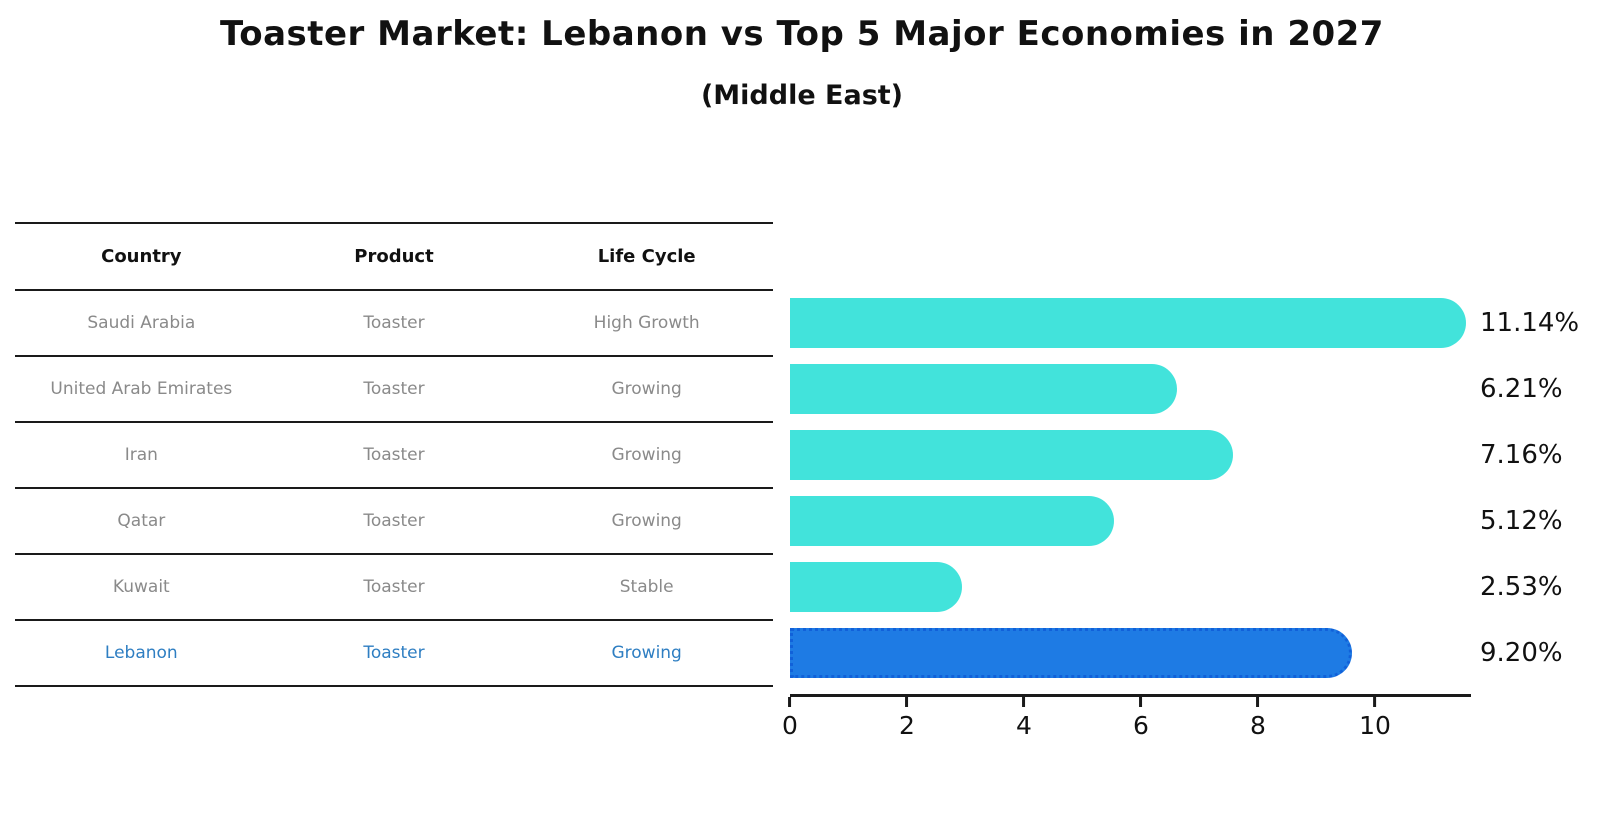 The image size is (1604, 823). I want to click on x-axis-tick-4: 4, so click(1024, 718).